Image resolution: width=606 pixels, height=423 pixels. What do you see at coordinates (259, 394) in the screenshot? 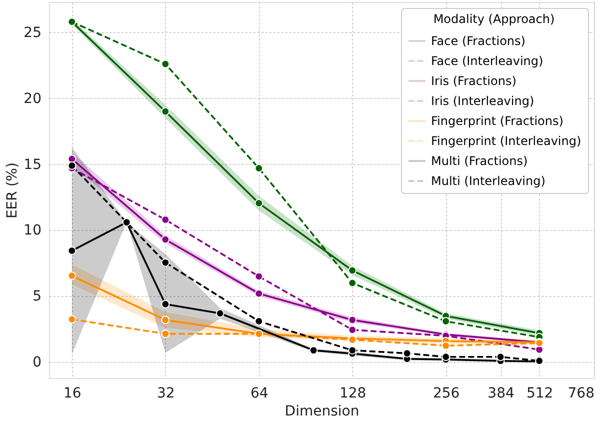
I see `x-tick-label: 64` at bounding box center [259, 394].